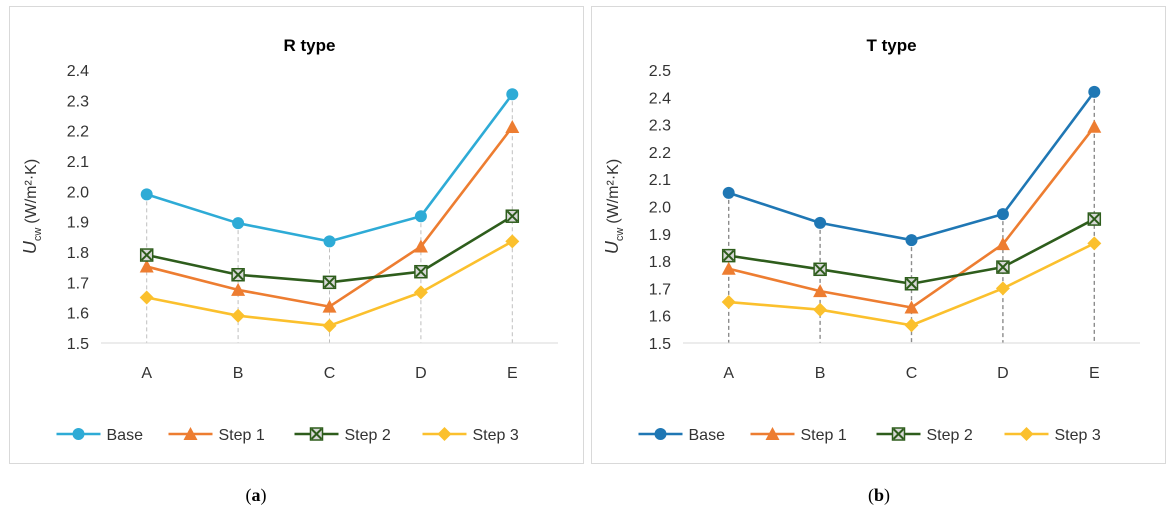 The image size is (1166, 513). Describe the element at coordinates (660, 208) in the screenshot. I see `y-tick-label: 2.0` at that location.